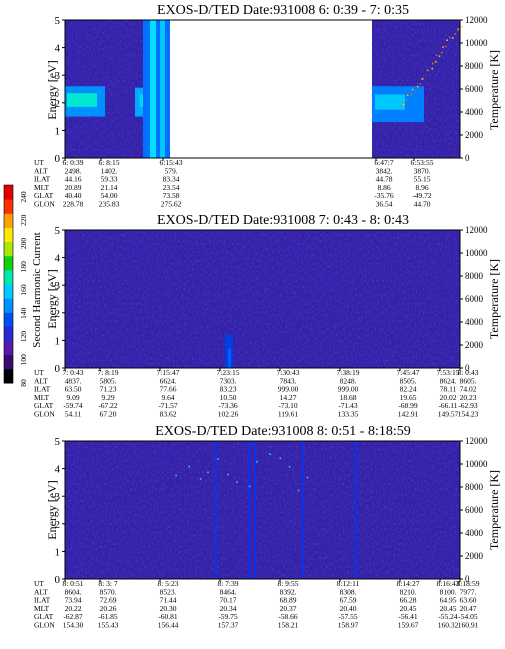 This screenshot has height=649, width=505. What do you see at coordinates (448, 380) in the screenshot?
I see `ephemeris-value: 8624.` at bounding box center [448, 380].